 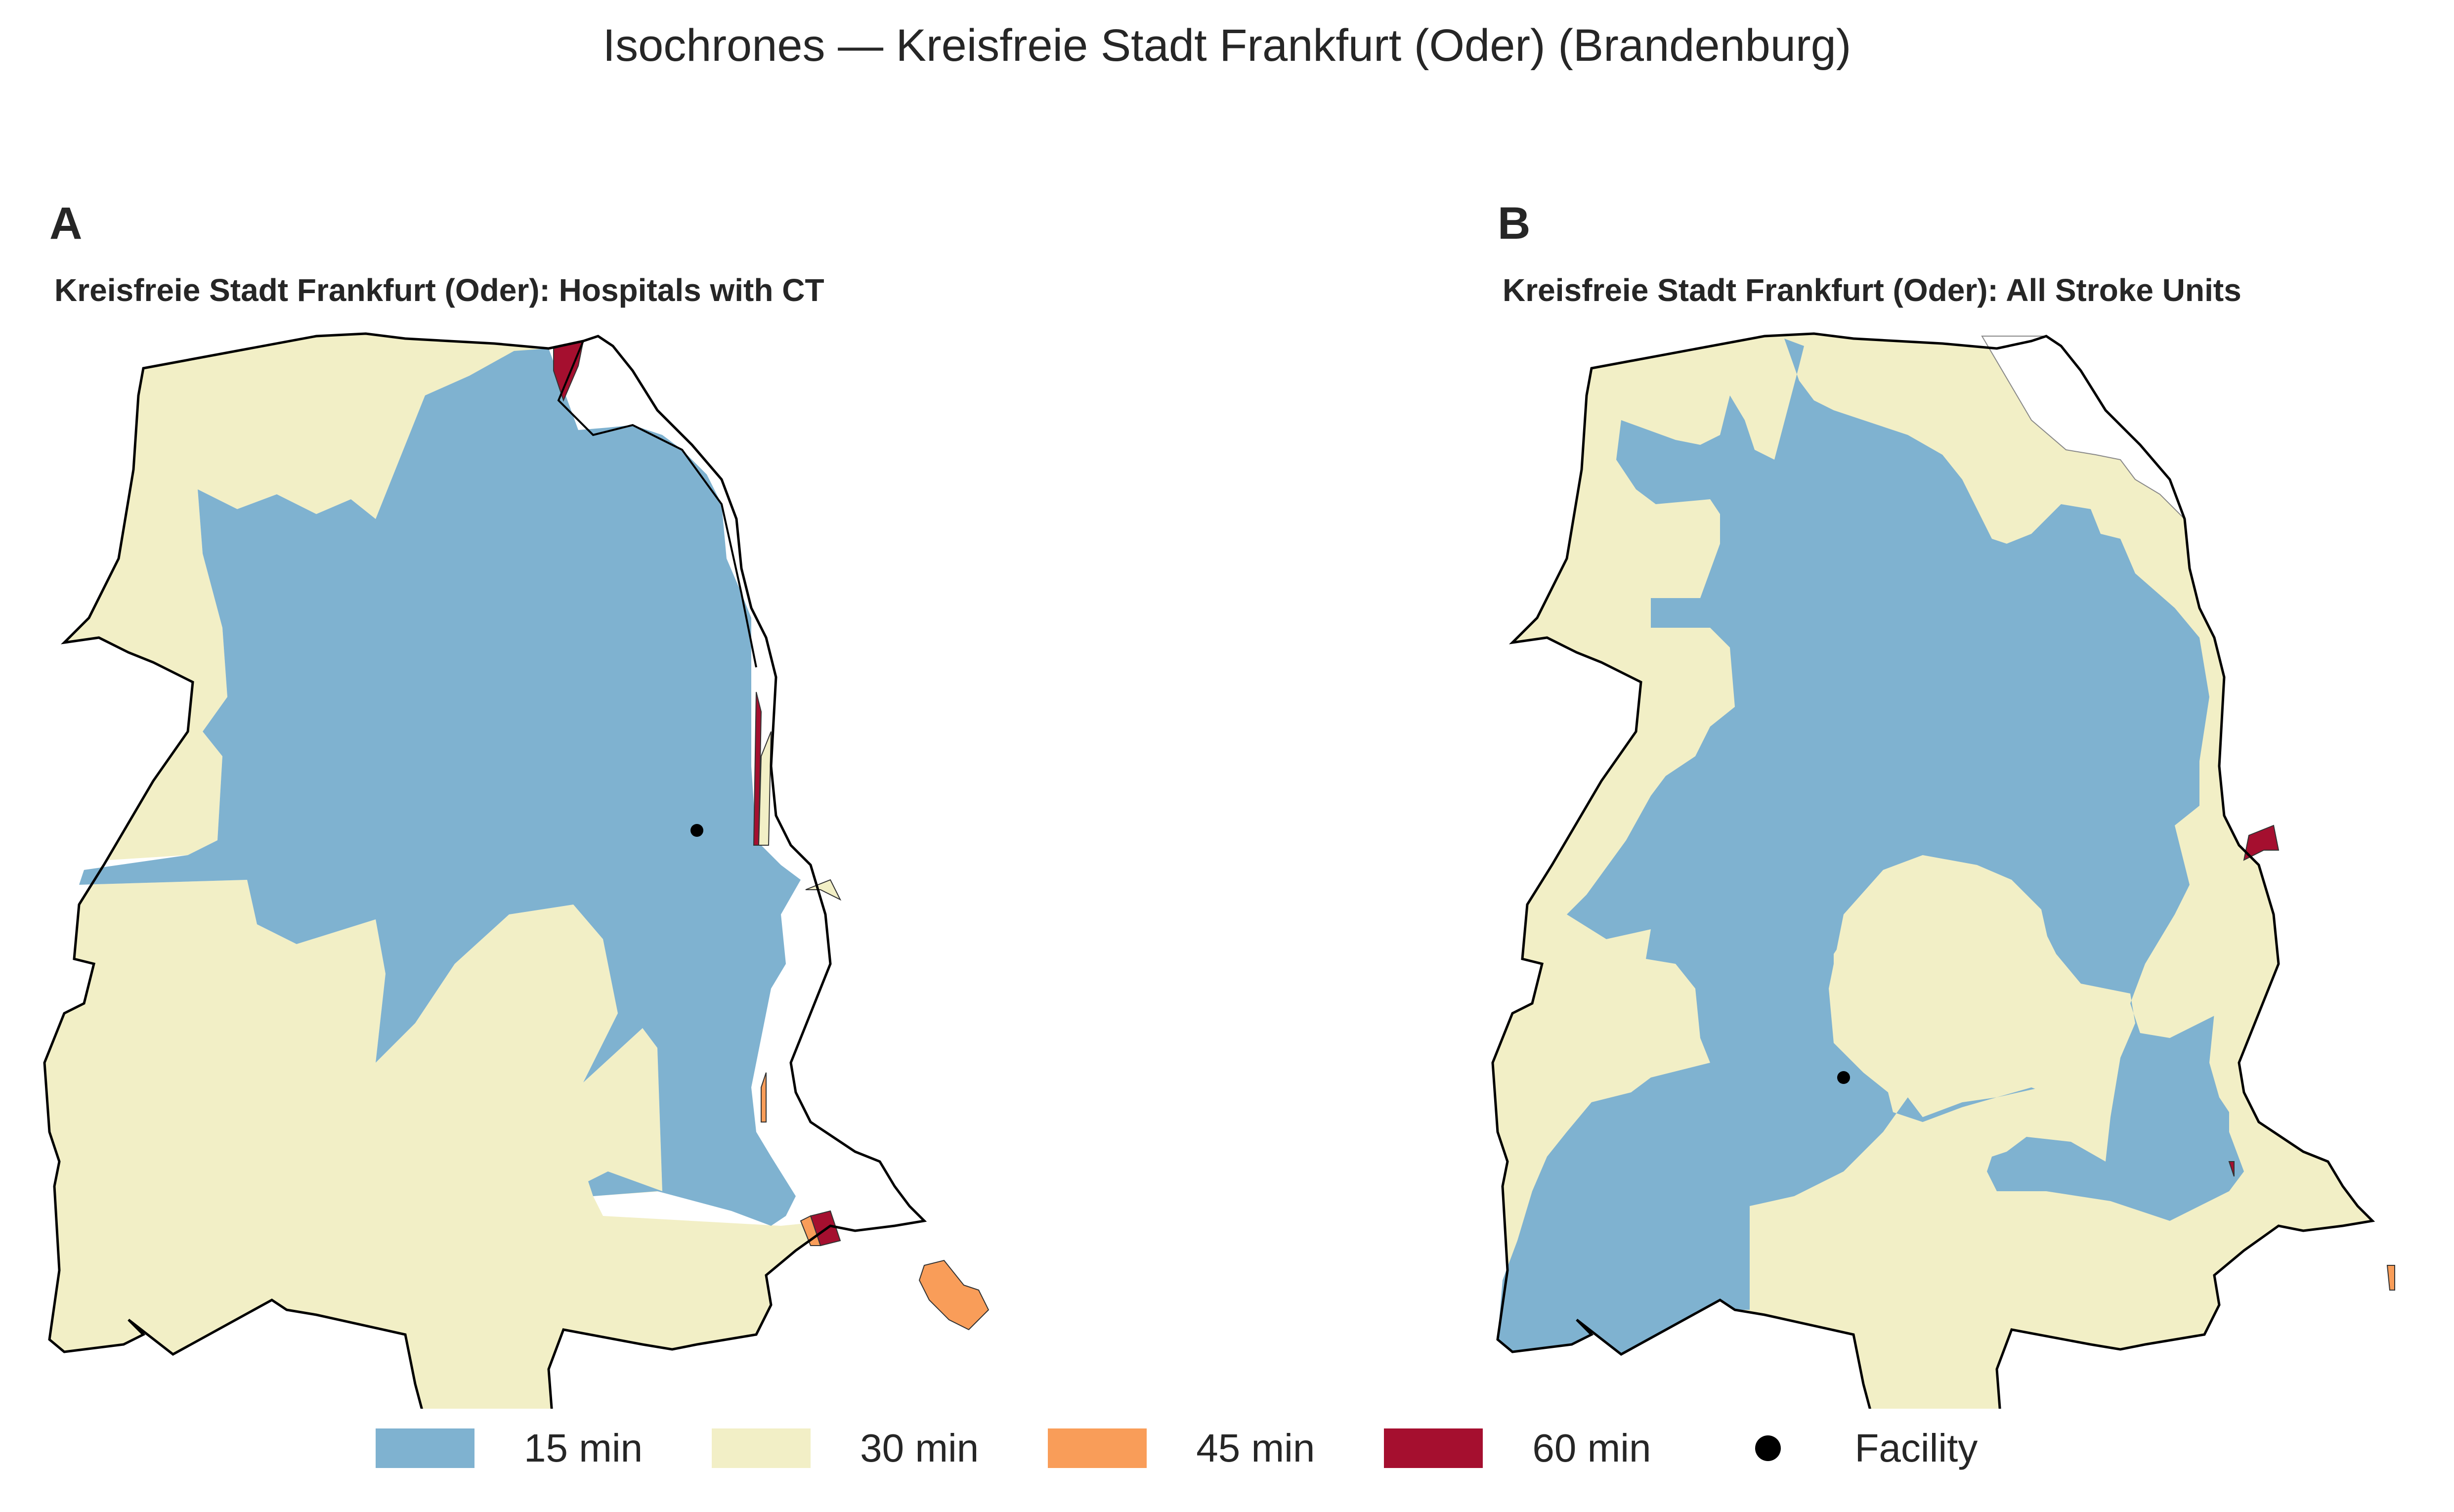 I want to click on isochrone-30min-a-east, so click(x=765, y=789).